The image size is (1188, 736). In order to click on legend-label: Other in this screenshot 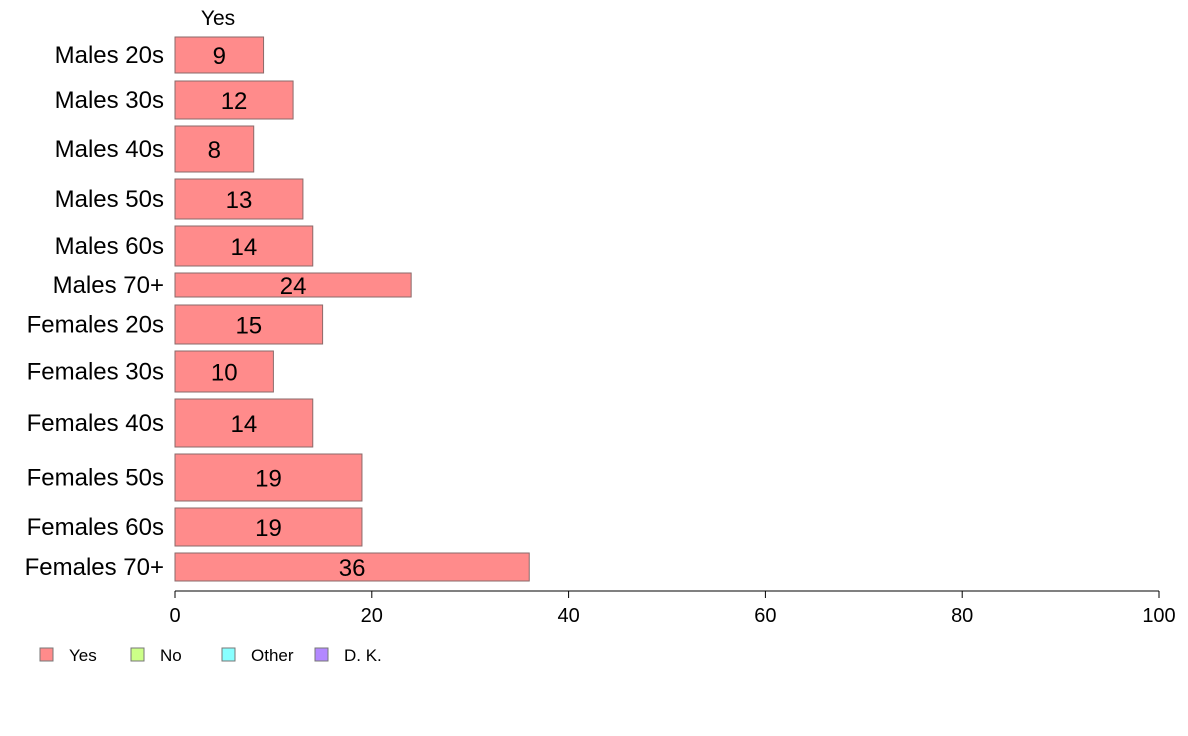, I will do `click(272, 655)`.